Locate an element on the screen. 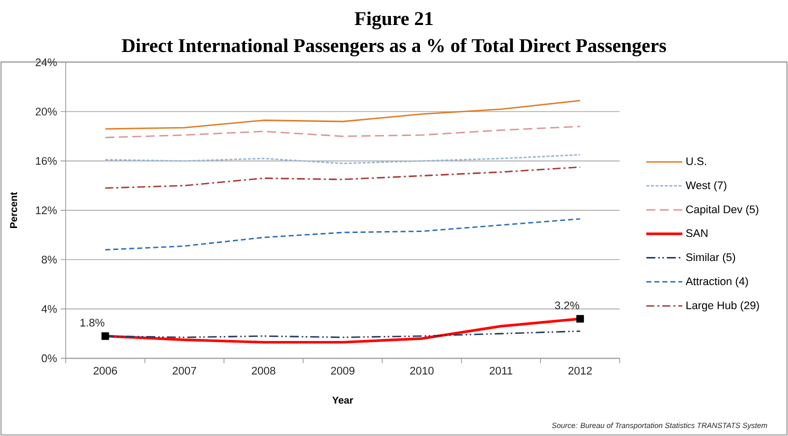 This screenshot has width=788, height=436. y-tick-label: 20% is located at coordinates (46, 112).